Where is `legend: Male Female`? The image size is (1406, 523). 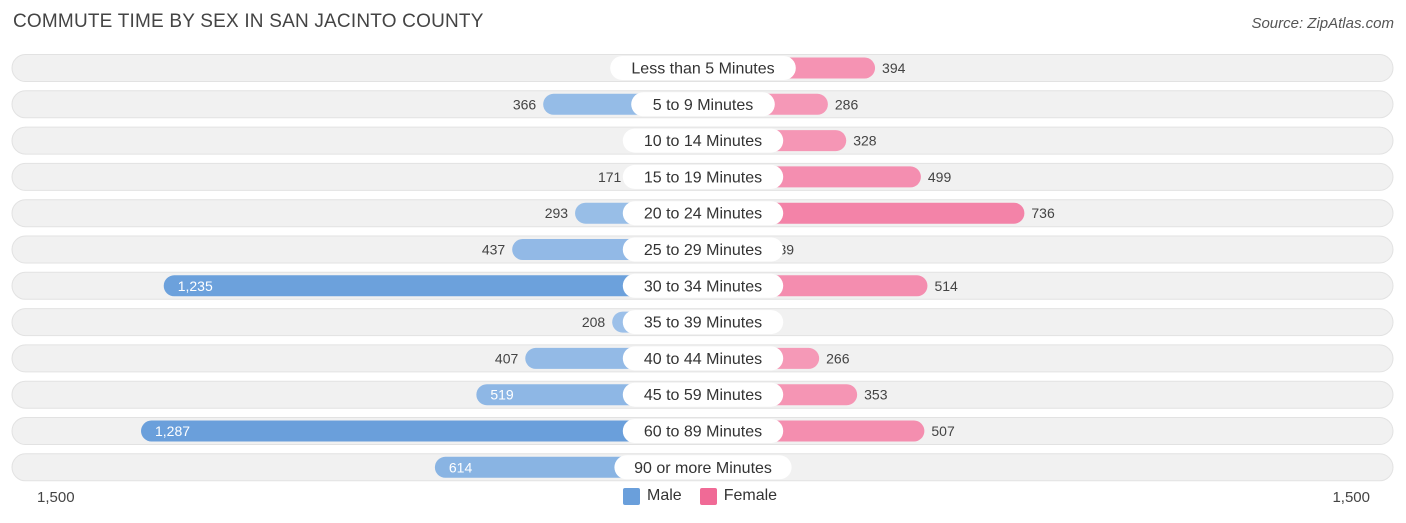 legend: Male Female is located at coordinates (709, 496).